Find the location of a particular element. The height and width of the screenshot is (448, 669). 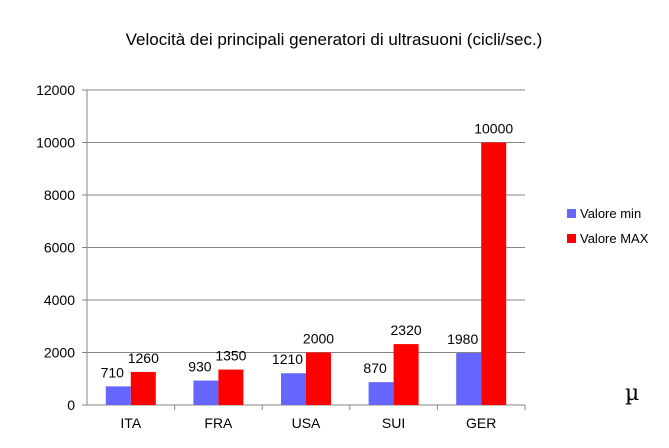

y-tick-label: 6000 is located at coordinates (59, 248).